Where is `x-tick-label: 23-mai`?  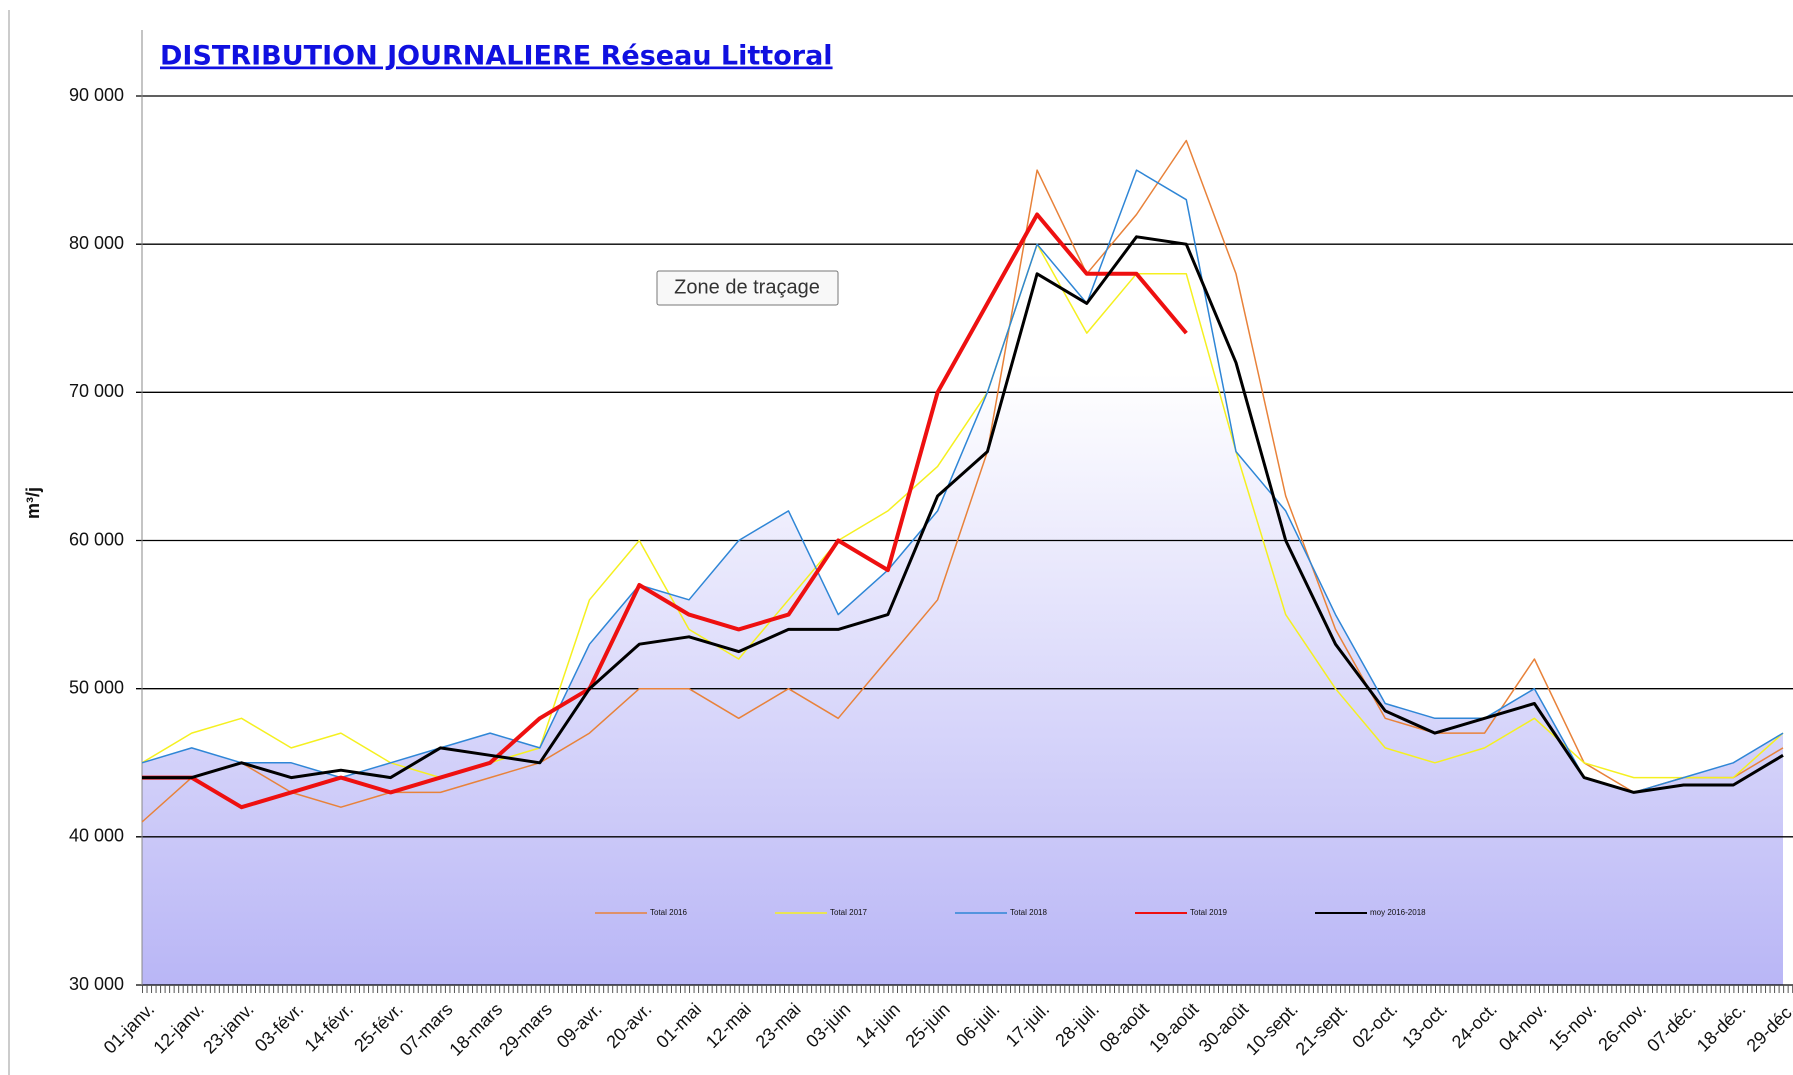 x-tick-label: 23-mai is located at coordinates (778, 1025).